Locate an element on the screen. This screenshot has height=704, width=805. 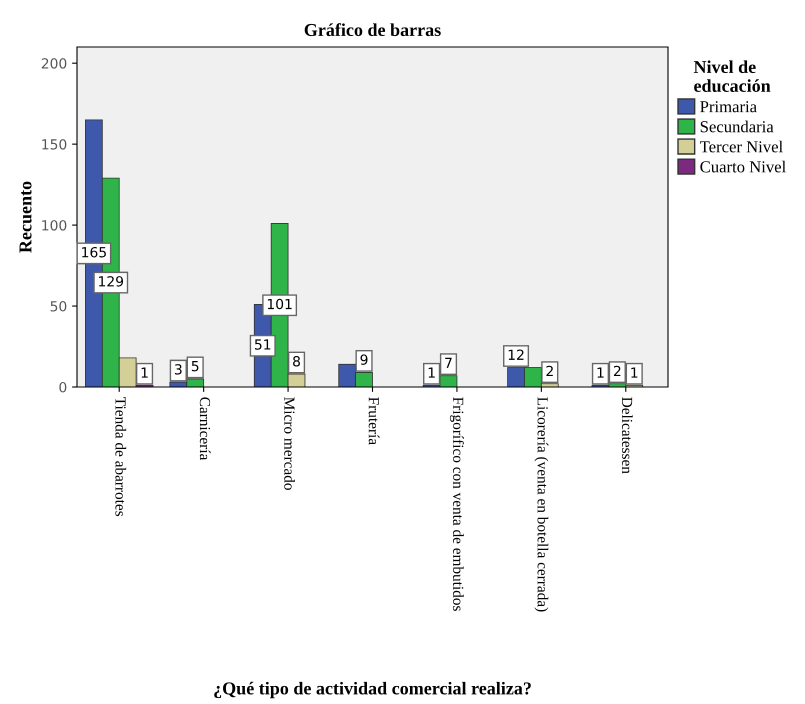
x-tick-label: Delicatessen is located at coordinates (627, 435).